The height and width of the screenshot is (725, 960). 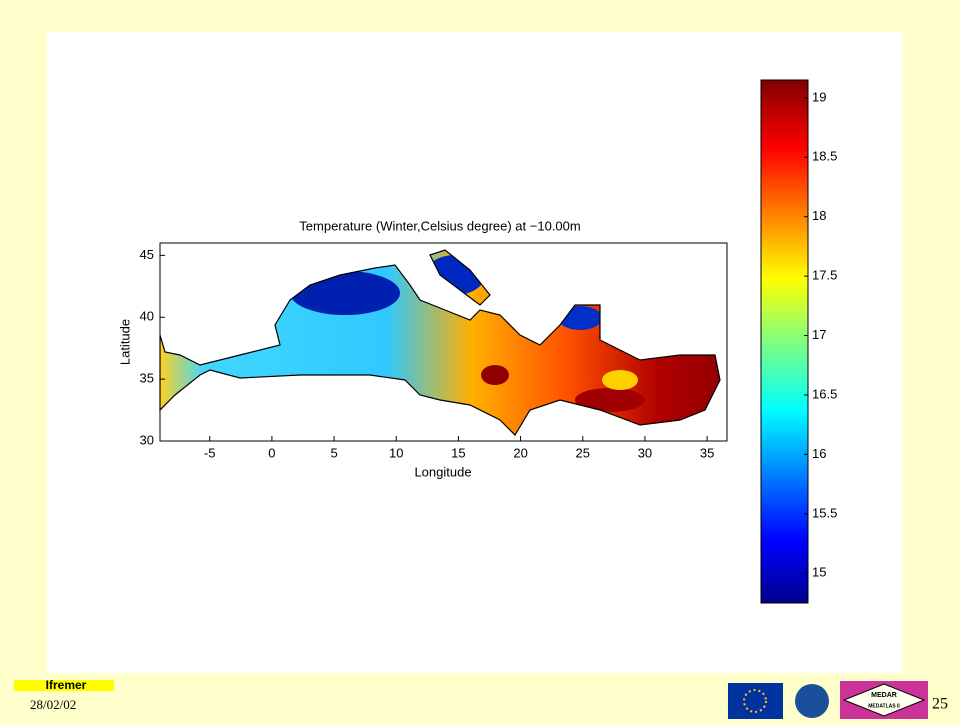 I want to click on eu-stars, so click(x=755, y=701).